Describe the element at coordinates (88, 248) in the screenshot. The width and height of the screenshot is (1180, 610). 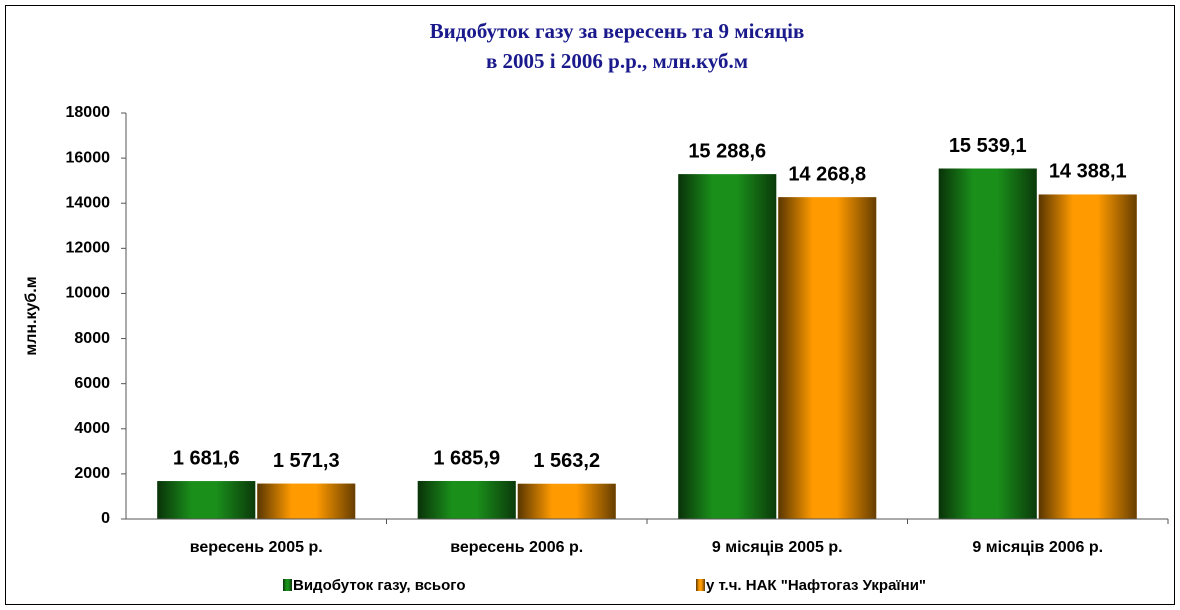
I see `y-tick-label: 12000` at that location.